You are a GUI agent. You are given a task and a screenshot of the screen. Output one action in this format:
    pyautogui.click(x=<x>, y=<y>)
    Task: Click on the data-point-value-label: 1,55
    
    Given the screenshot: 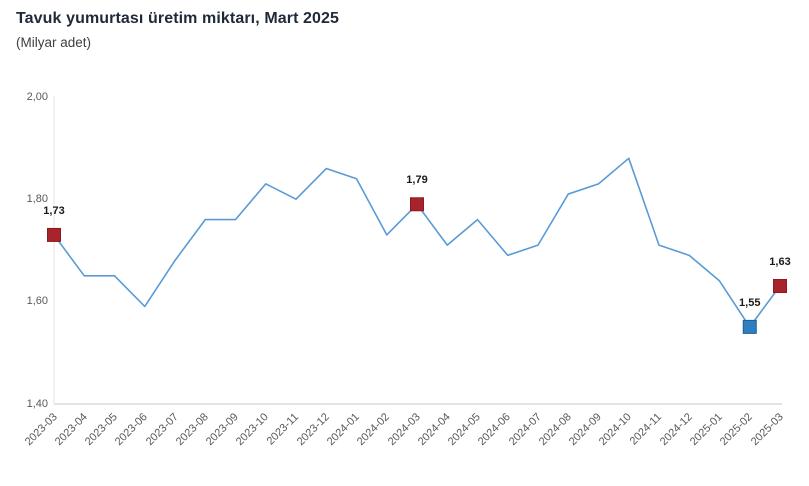 What is the action you would take?
    pyautogui.click(x=750, y=302)
    